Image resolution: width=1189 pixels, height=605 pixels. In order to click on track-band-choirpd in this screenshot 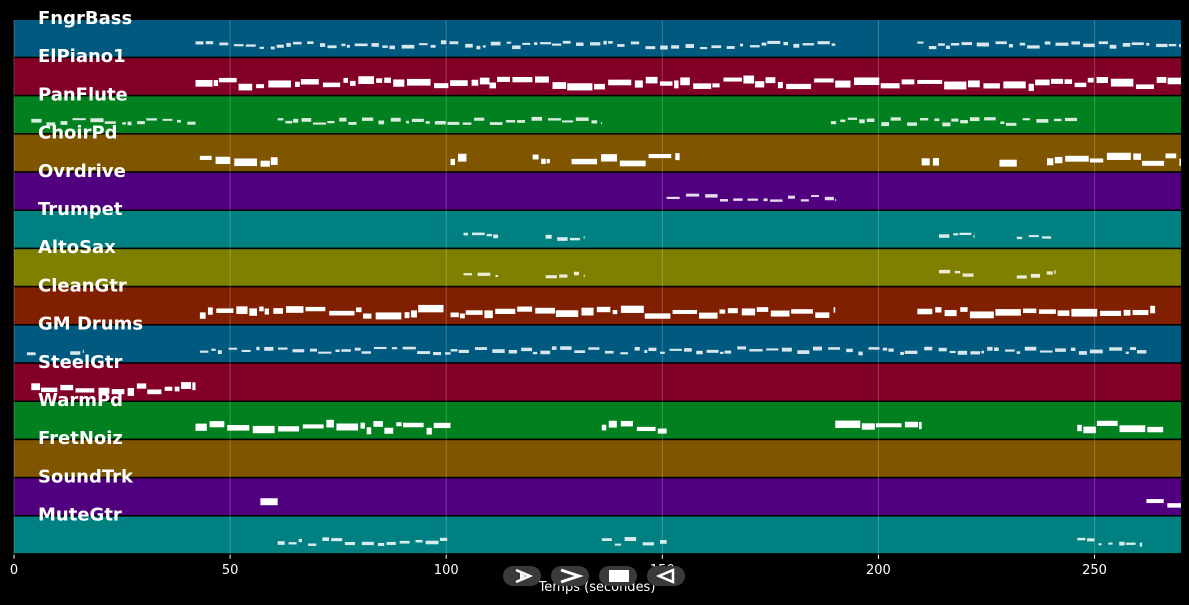, I will do `click(597, 153)`.